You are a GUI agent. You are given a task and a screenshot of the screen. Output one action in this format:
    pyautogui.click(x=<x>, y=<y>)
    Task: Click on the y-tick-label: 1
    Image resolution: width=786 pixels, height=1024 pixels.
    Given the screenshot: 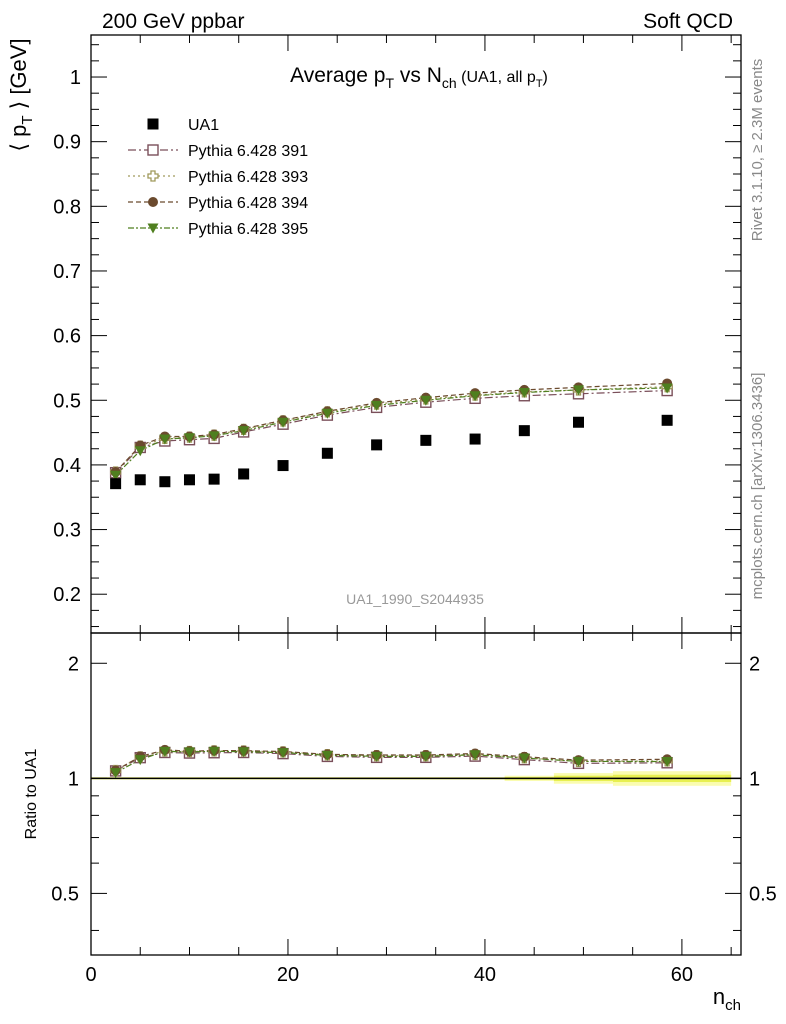 What is the action you would take?
    pyautogui.click(x=75, y=78)
    